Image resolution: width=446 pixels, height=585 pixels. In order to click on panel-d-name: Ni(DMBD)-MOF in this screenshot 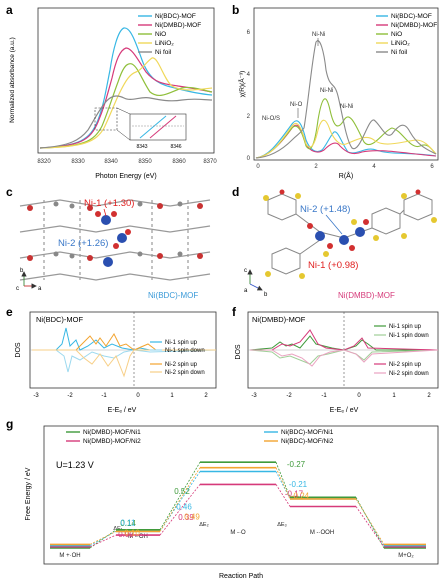, I will do `click(366, 295)`.